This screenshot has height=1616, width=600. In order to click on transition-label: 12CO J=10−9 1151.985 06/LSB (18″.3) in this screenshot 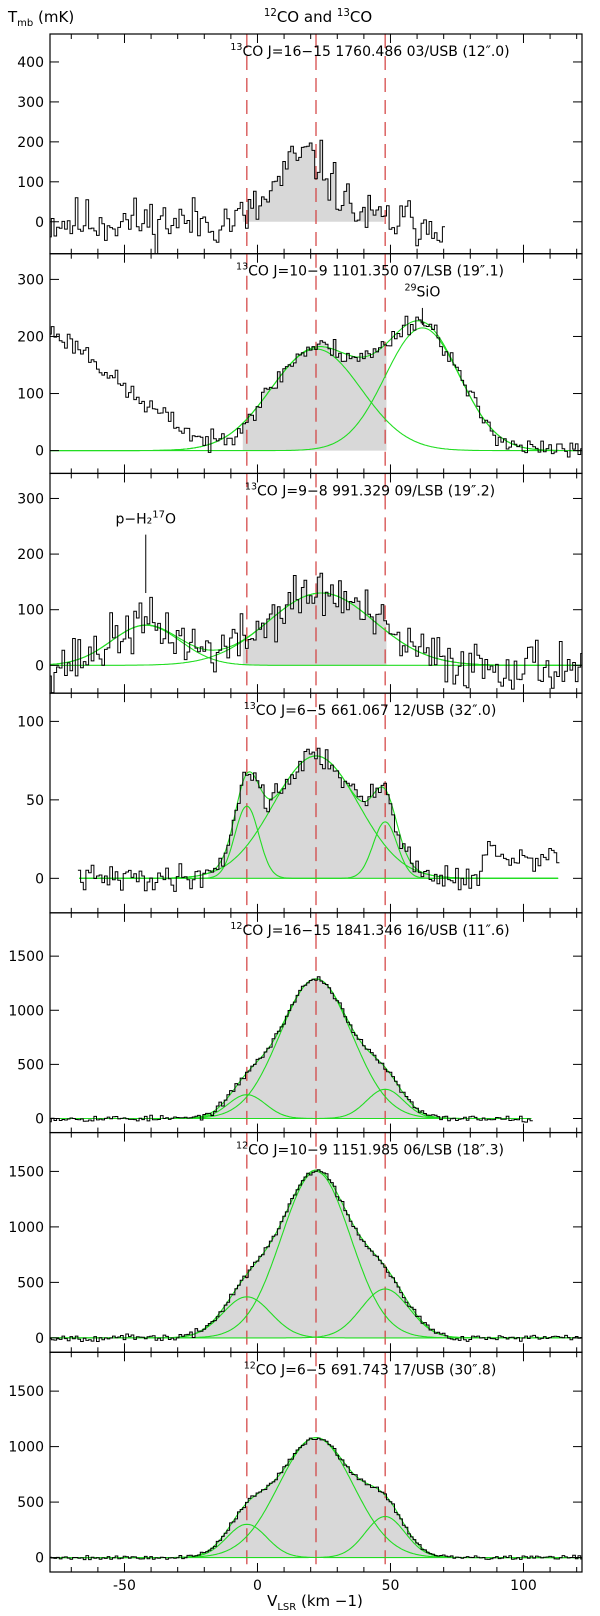, I will do `click(370, 1150)`.